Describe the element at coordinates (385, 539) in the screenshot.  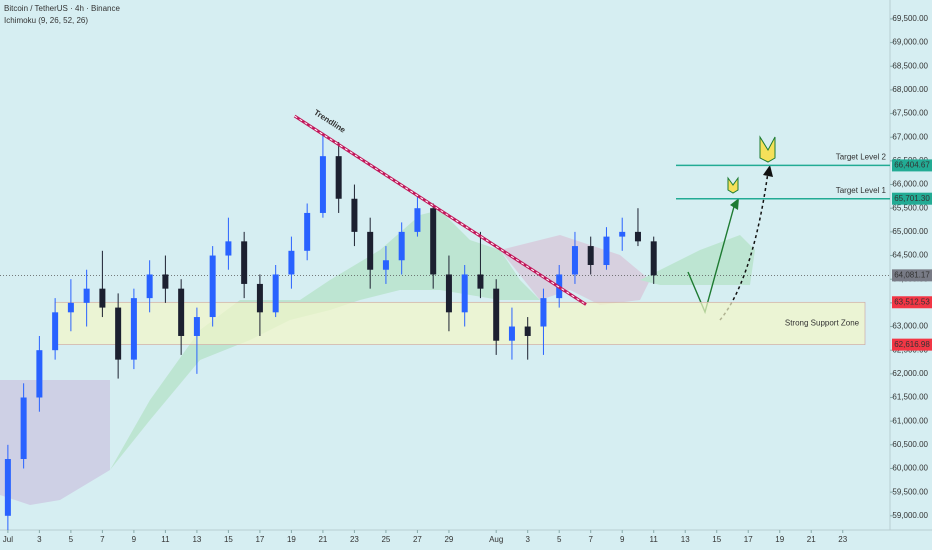
I see `x-tick-label: 25` at that location.